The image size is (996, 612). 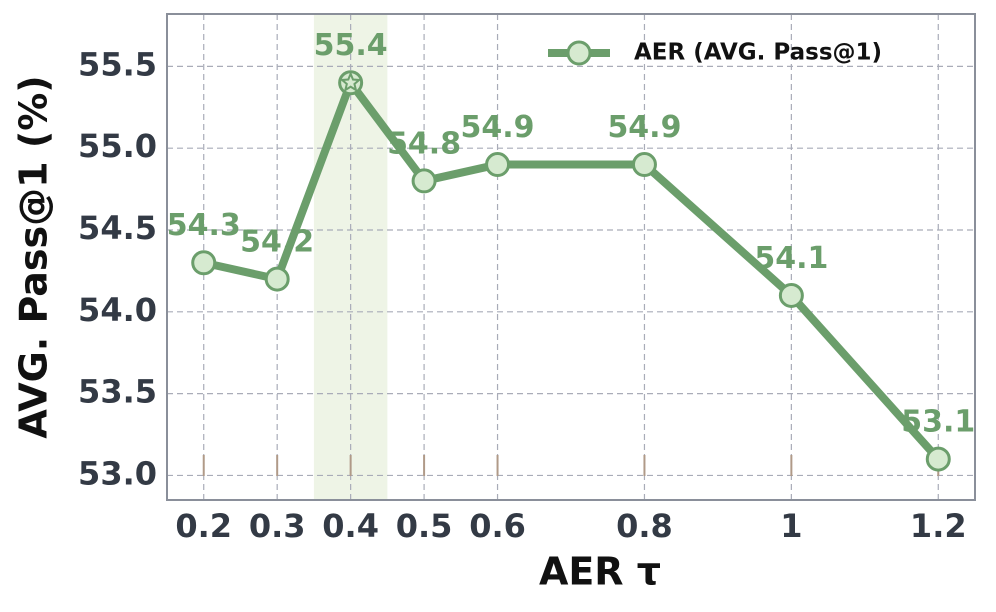 I want to click on y-axis-label: AVG. Pass@1 (%), so click(x=34, y=256).